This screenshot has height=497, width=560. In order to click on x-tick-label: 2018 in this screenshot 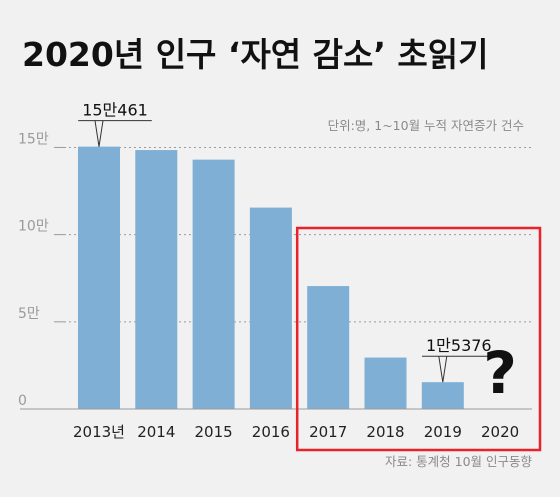, I will do `click(385, 432)`.